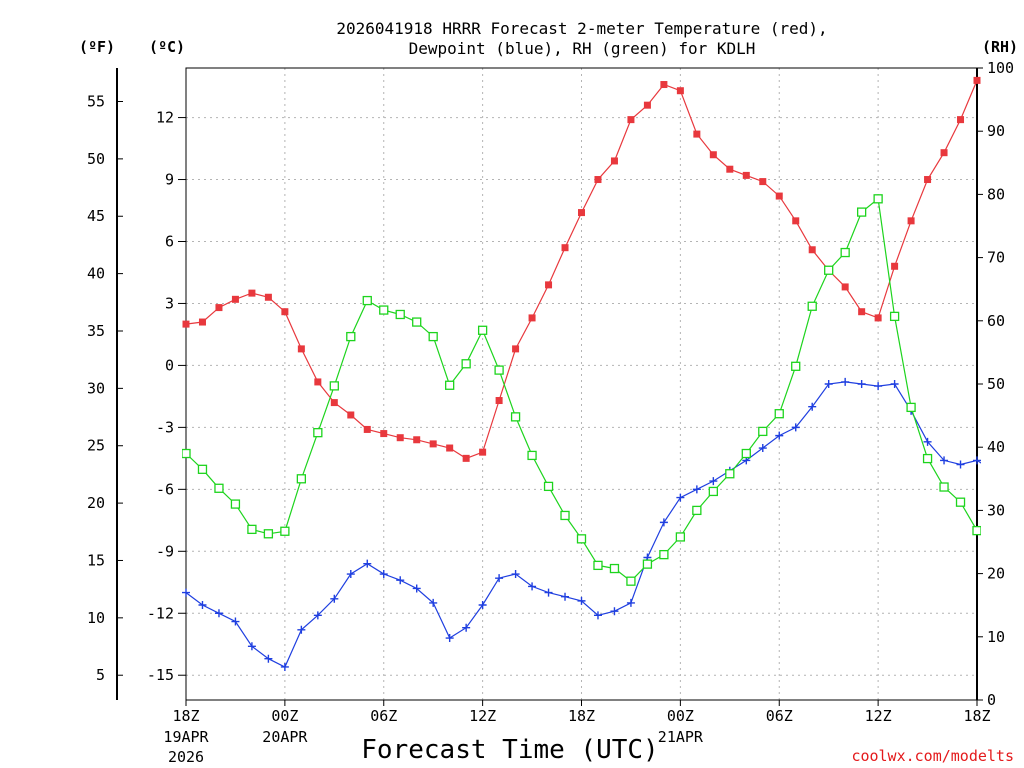 The image size is (1024, 768). I want to click on fahrenheit-tick-label: 25, so click(96, 446).